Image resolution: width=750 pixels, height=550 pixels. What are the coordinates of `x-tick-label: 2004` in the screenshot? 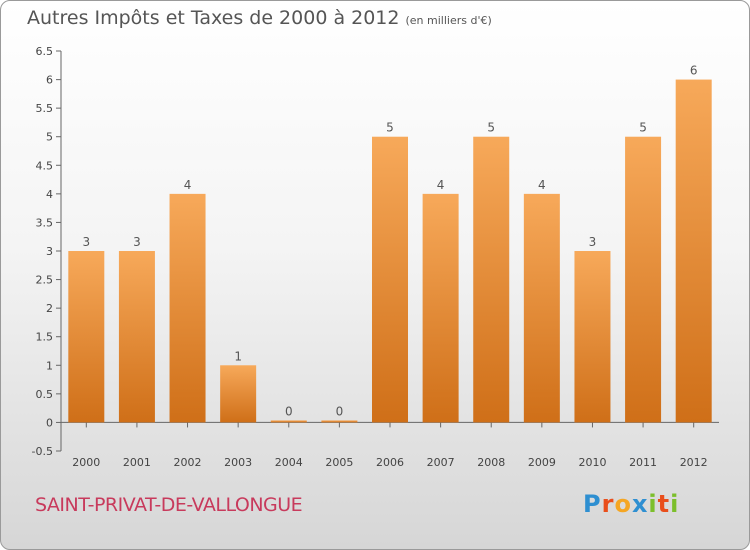 It's located at (289, 462).